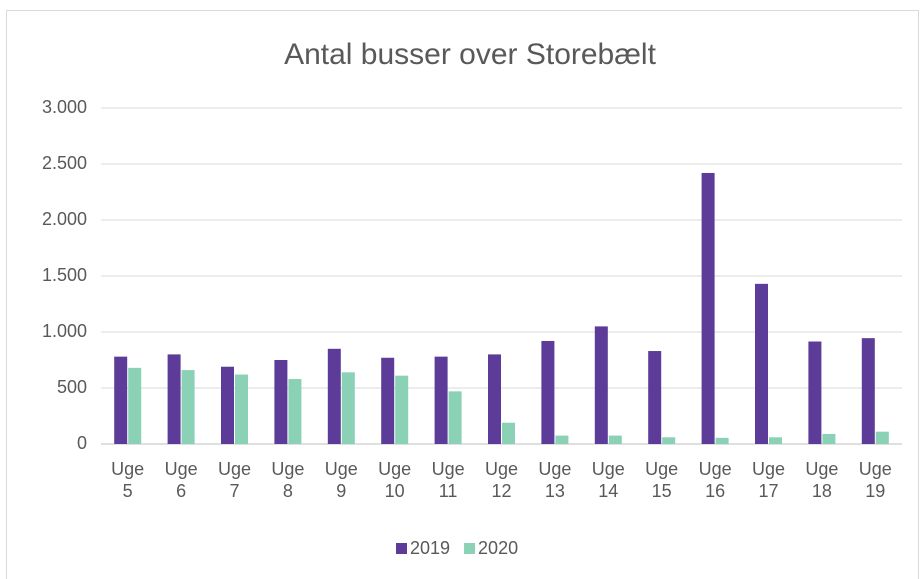 The width and height of the screenshot is (922, 579). What do you see at coordinates (501, 480) in the screenshot?
I see `x-tick-label: Uge 12` at bounding box center [501, 480].